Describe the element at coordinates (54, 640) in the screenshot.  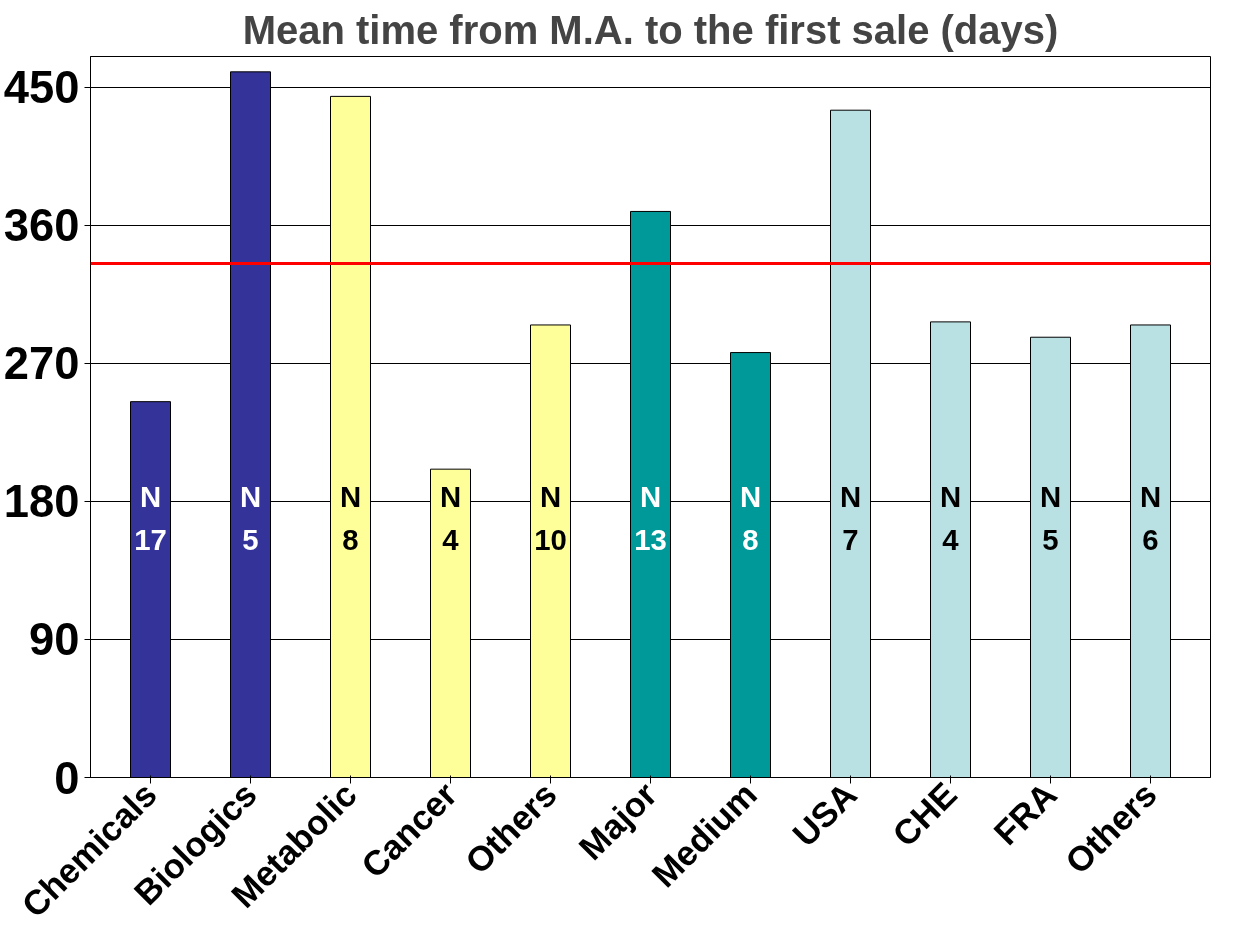
I see `y-tick-label: 90` at that location.